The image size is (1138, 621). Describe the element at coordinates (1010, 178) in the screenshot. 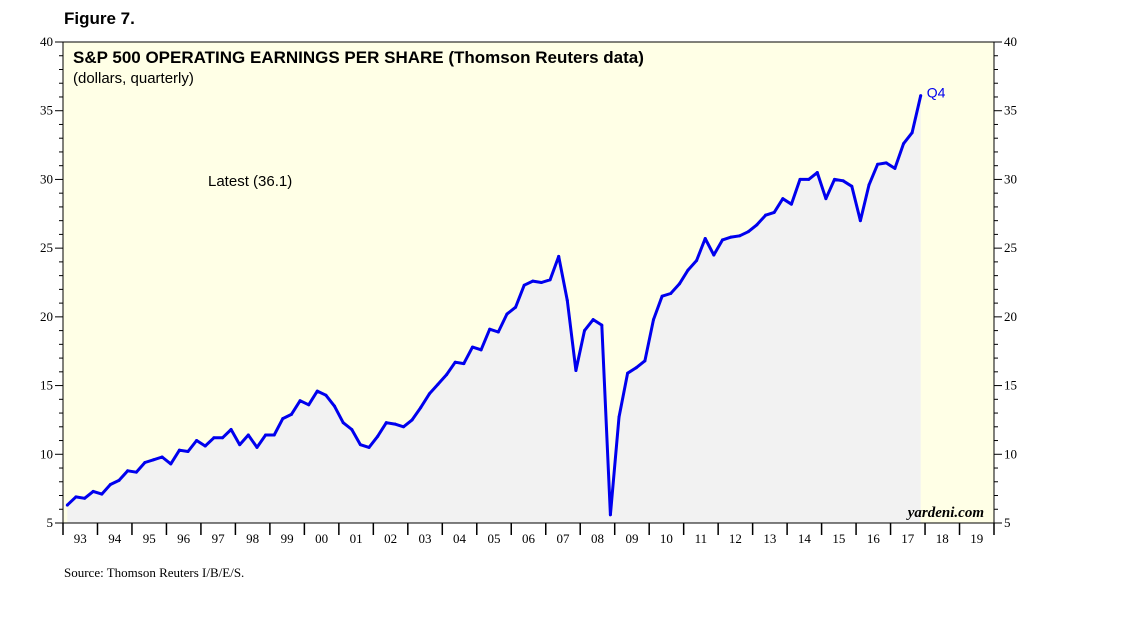

I see `right-y-tick-label: 30` at that location.